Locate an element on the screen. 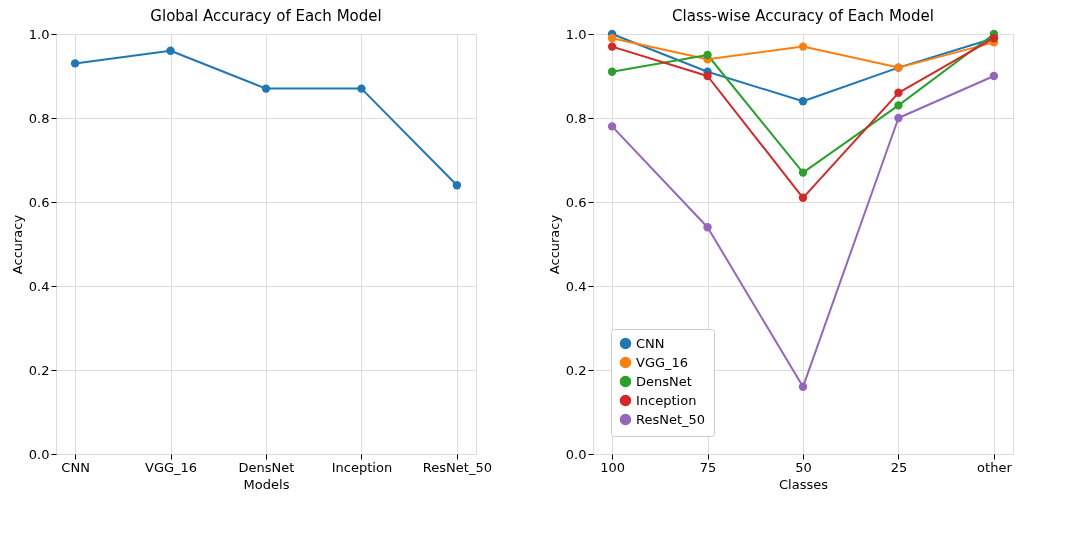 This screenshot has height=544, width=1087. x-tick-label: VGG_16 is located at coordinates (171, 467).